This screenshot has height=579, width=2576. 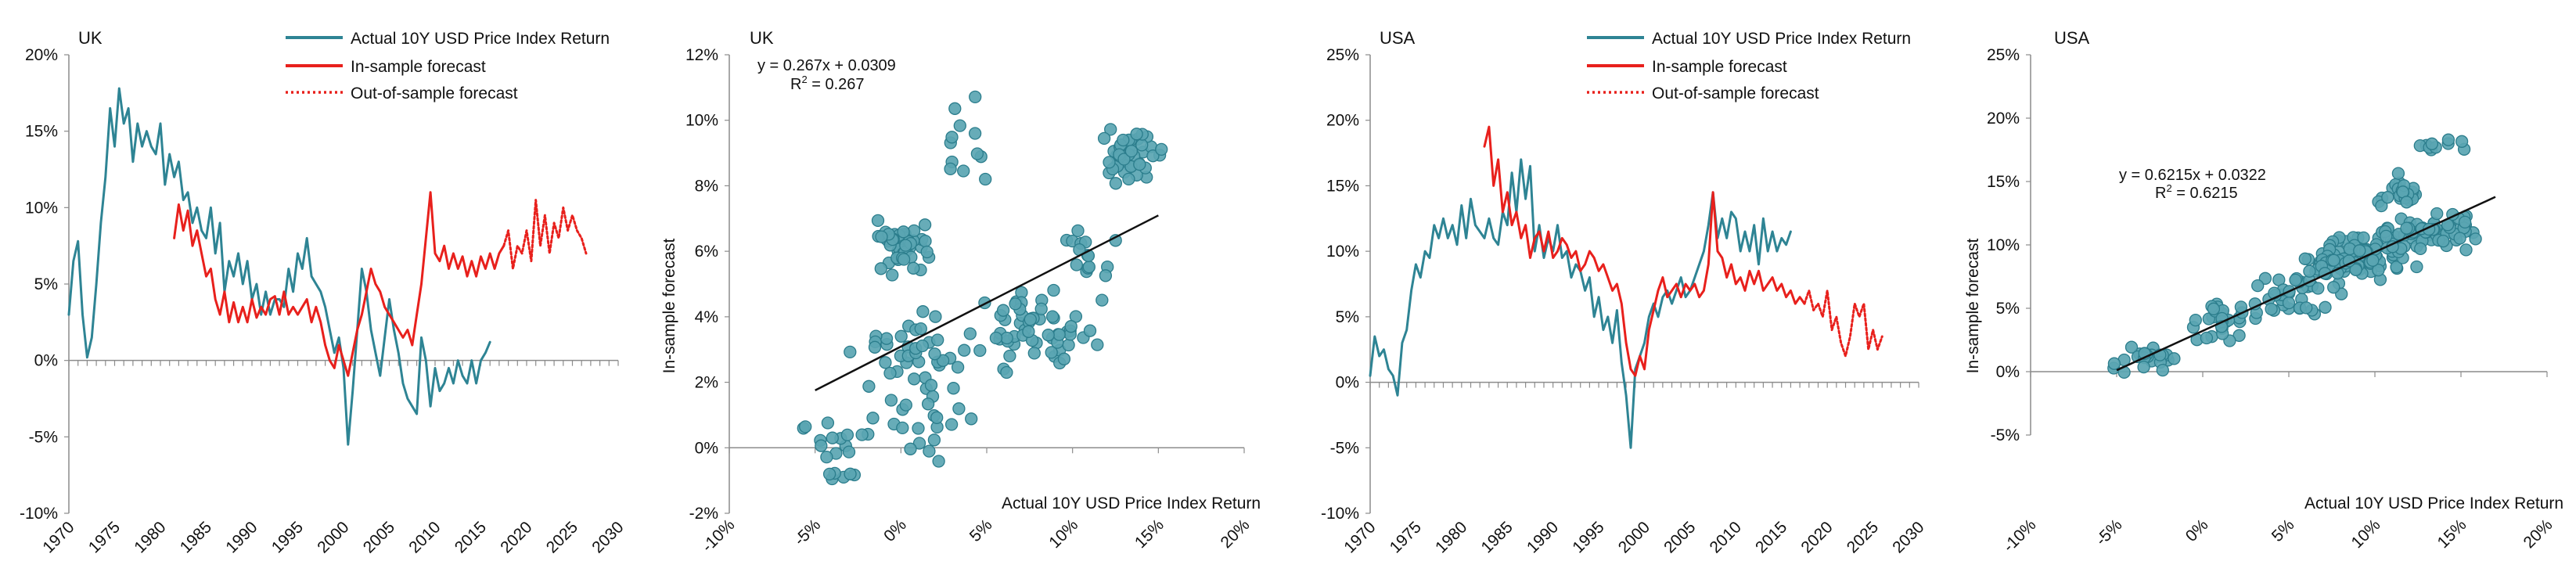 I want to click on usa-scatter-equation: y = 0.6215x + 0.0322, so click(x=2192, y=175).